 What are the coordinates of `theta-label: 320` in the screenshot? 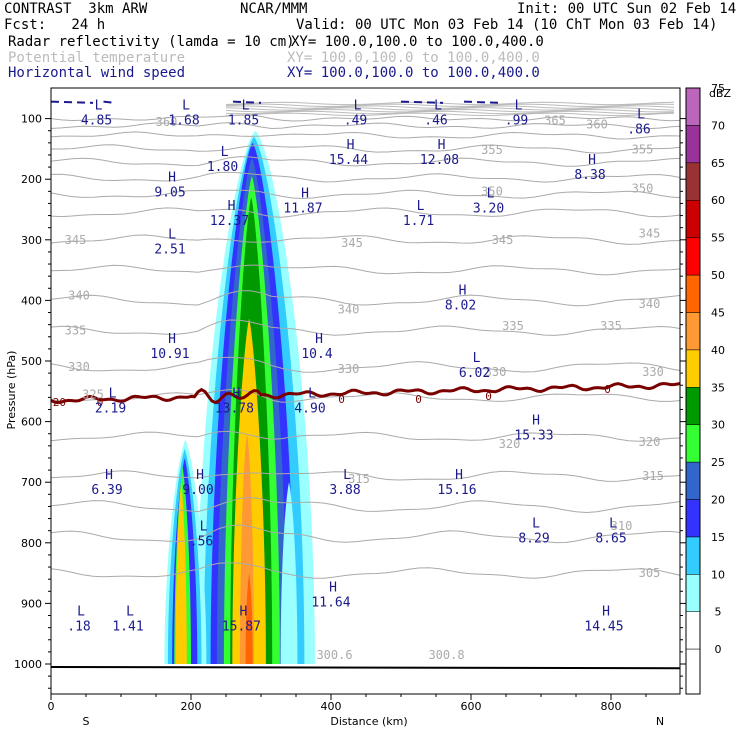 It's located at (510, 444).